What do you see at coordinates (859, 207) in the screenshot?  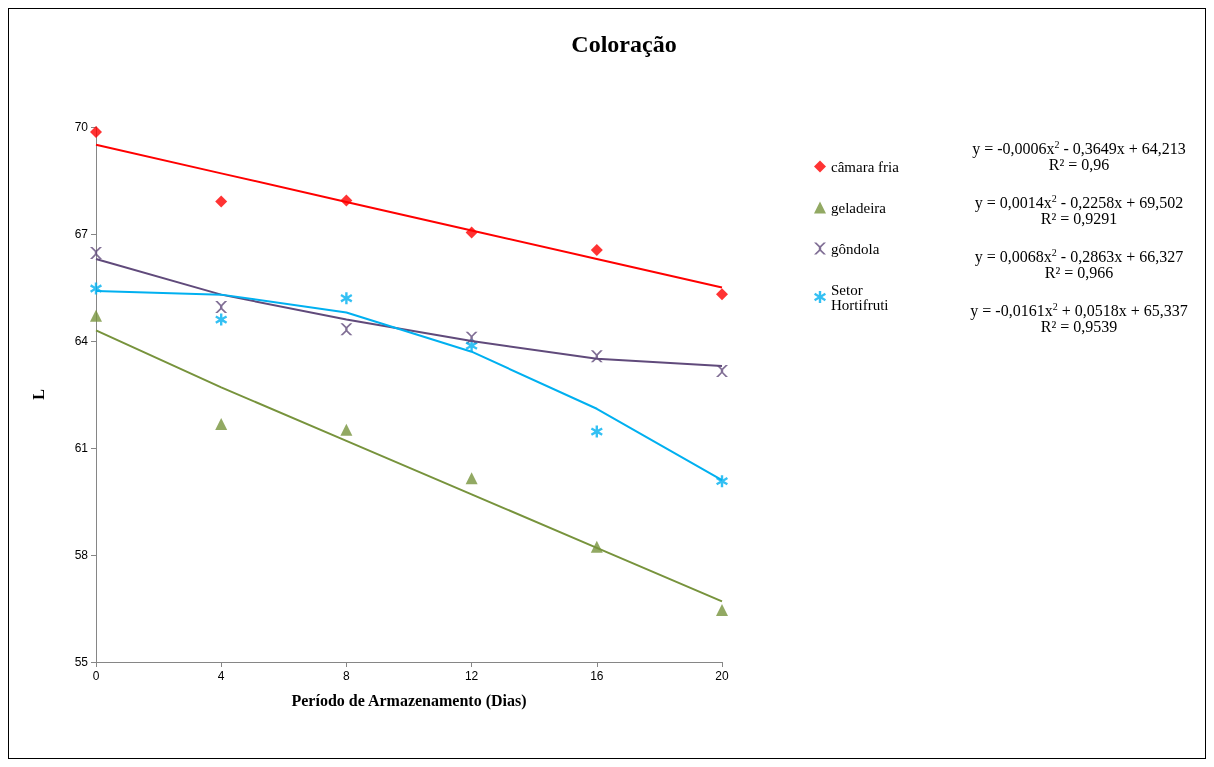 I see `legend-label: geladeira` at bounding box center [859, 207].